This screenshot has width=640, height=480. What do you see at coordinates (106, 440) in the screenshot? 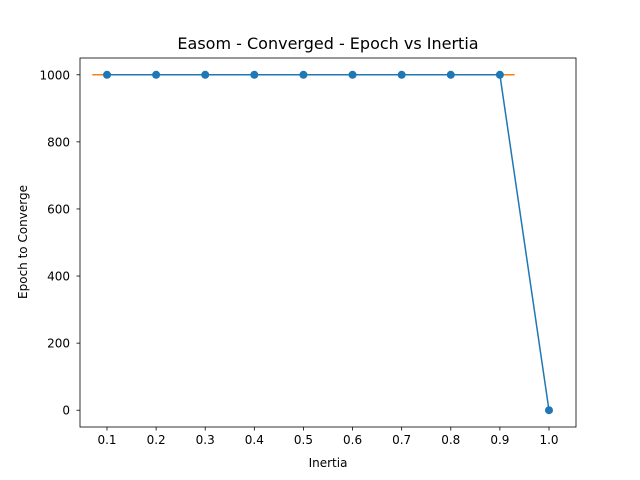
I see `x-tick-label: 0.1` at bounding box center [106, 440].